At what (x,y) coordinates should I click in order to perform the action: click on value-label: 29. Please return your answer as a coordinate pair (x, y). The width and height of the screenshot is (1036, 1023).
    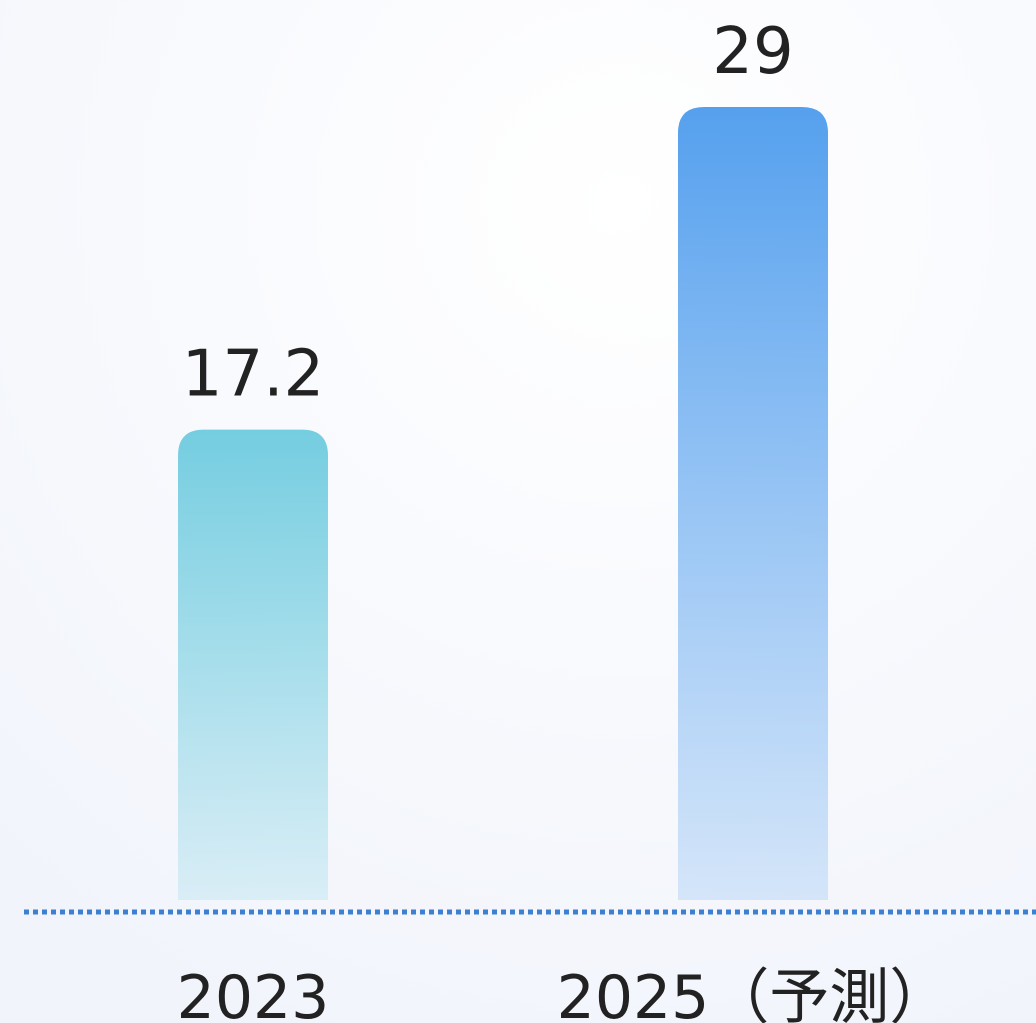
    Looking at the image, I should click on (752, 52).